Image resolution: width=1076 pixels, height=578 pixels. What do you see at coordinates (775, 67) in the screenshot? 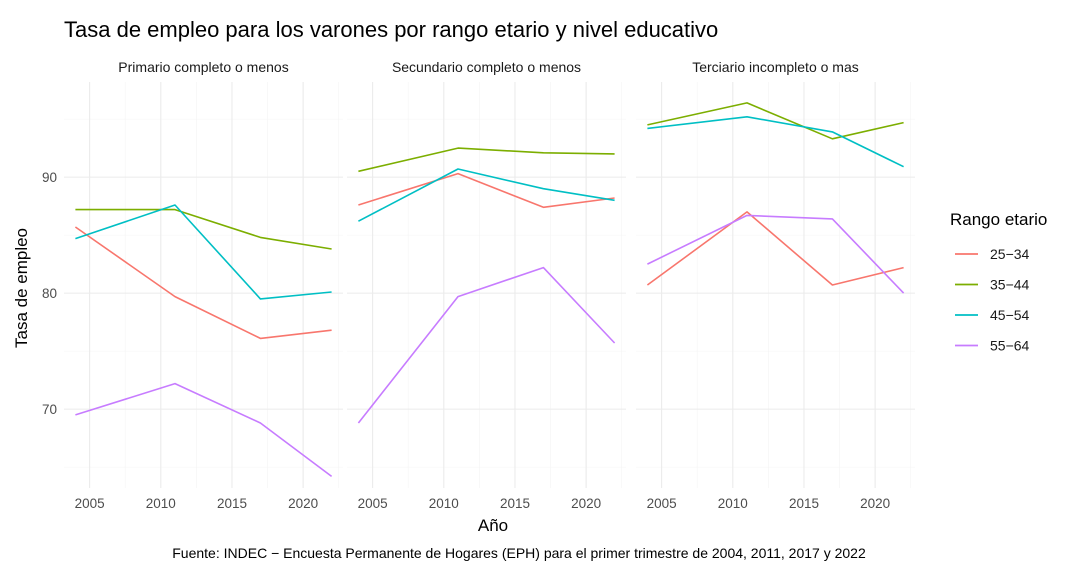
I see `facet-strip-label: Terciario incompleto o mas` at bounding box center [775, 67].